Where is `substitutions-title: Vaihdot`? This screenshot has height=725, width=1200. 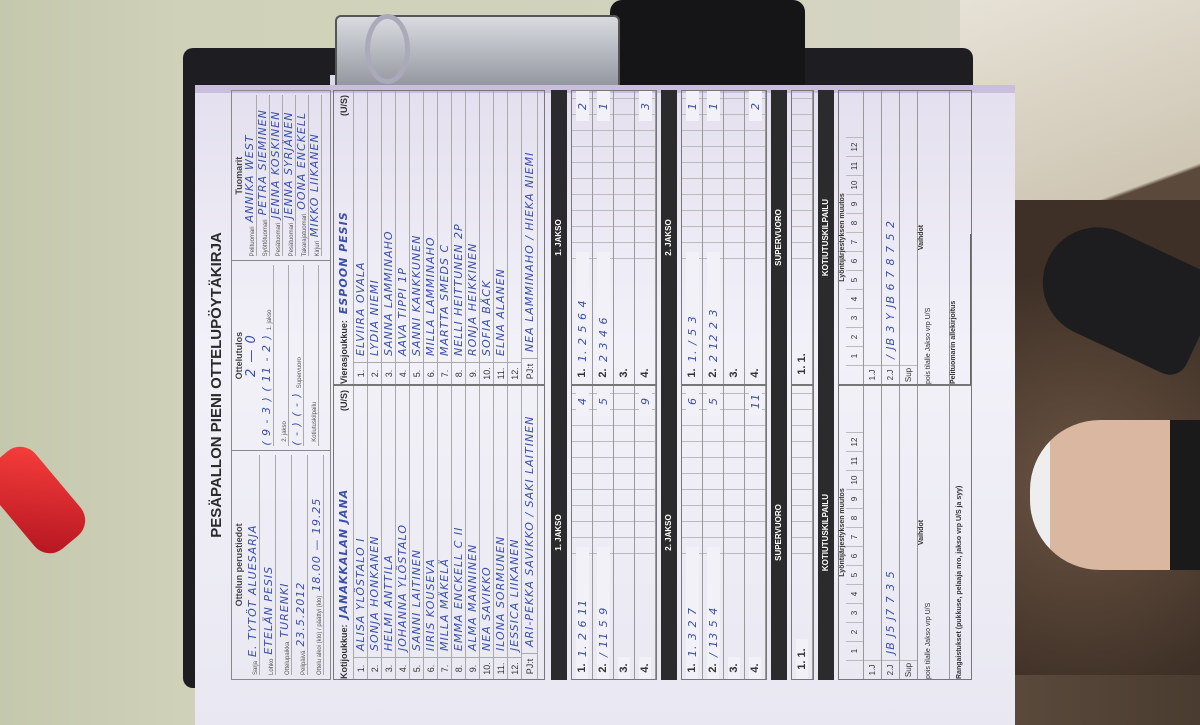 substitutions-title: Vaihdot is located at coordinates (921, 532).